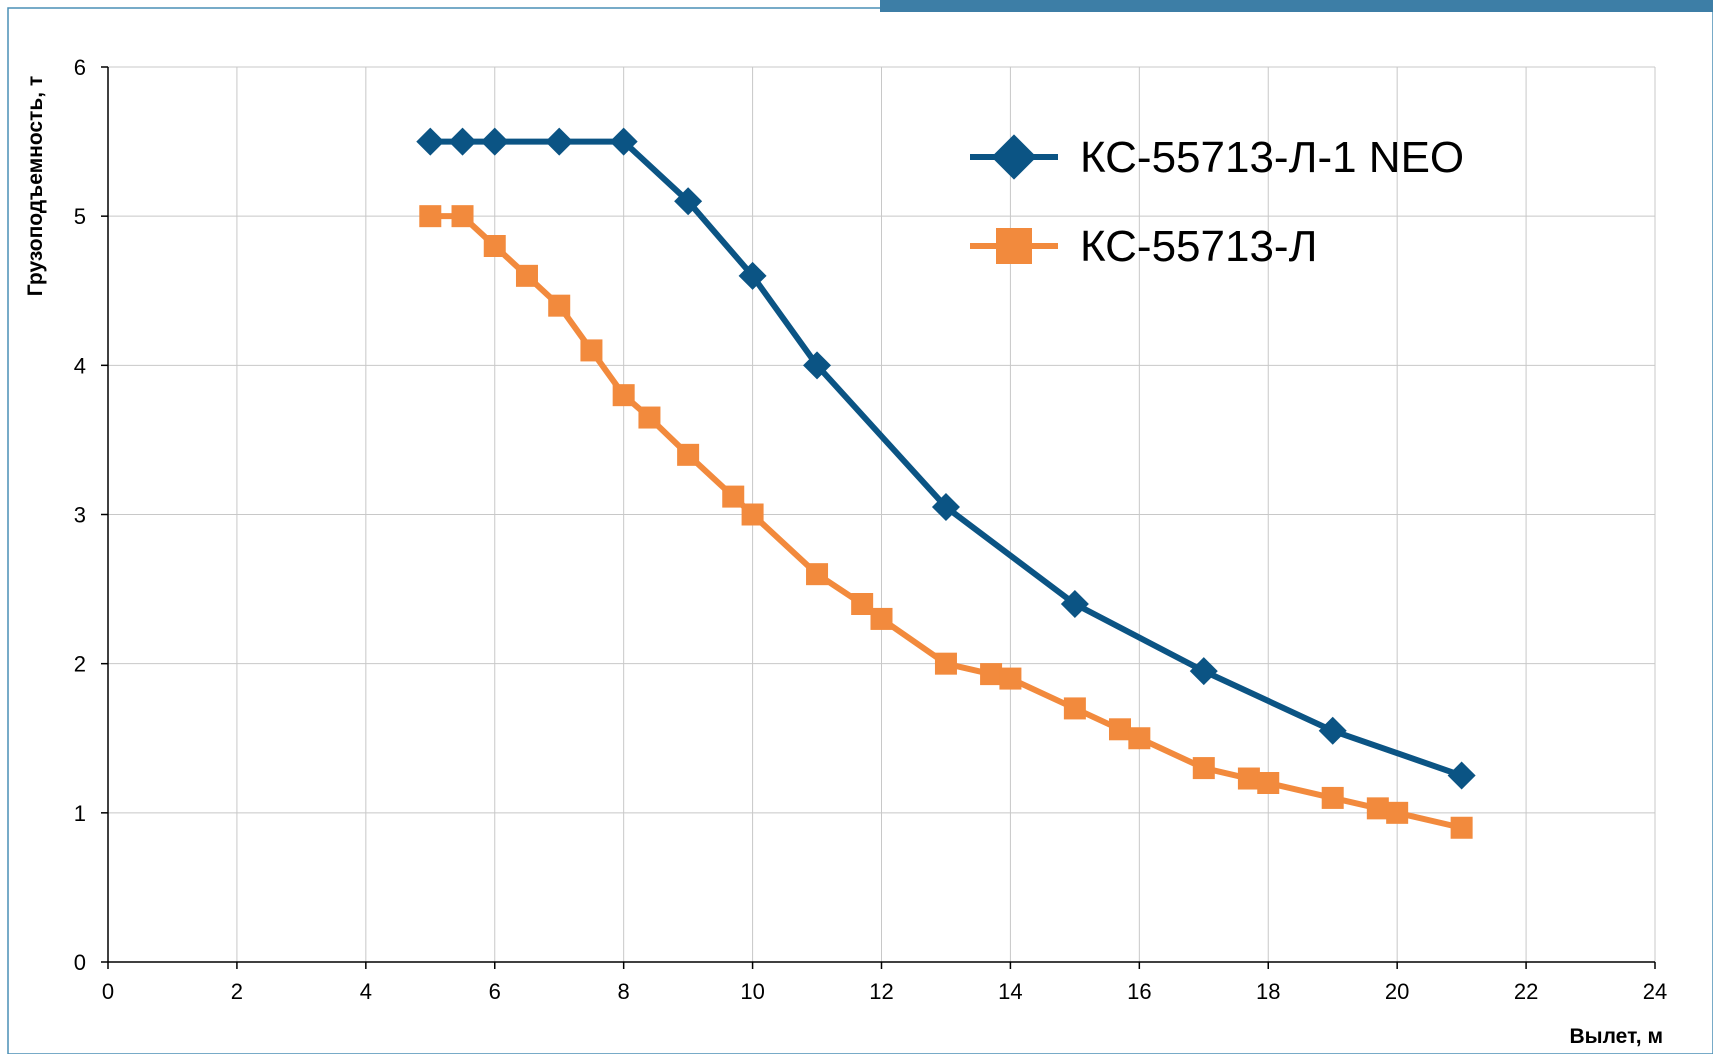  What do you see at coordinates (752, 991) in the screenshot?
I see `x-tick-label: 10` at bounding box center [752, 991].